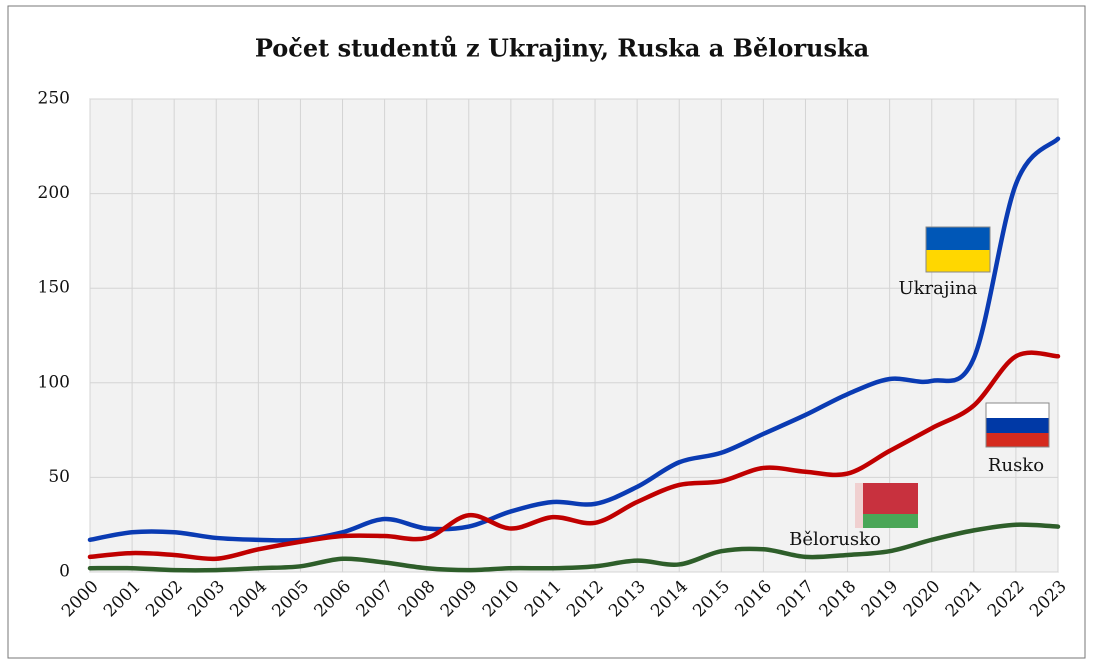 This screenshot has width=1093, height=663. Describe the element at coordinates (937, 288) in the screenshot. I see `series-label: Ukrajina` at that location.